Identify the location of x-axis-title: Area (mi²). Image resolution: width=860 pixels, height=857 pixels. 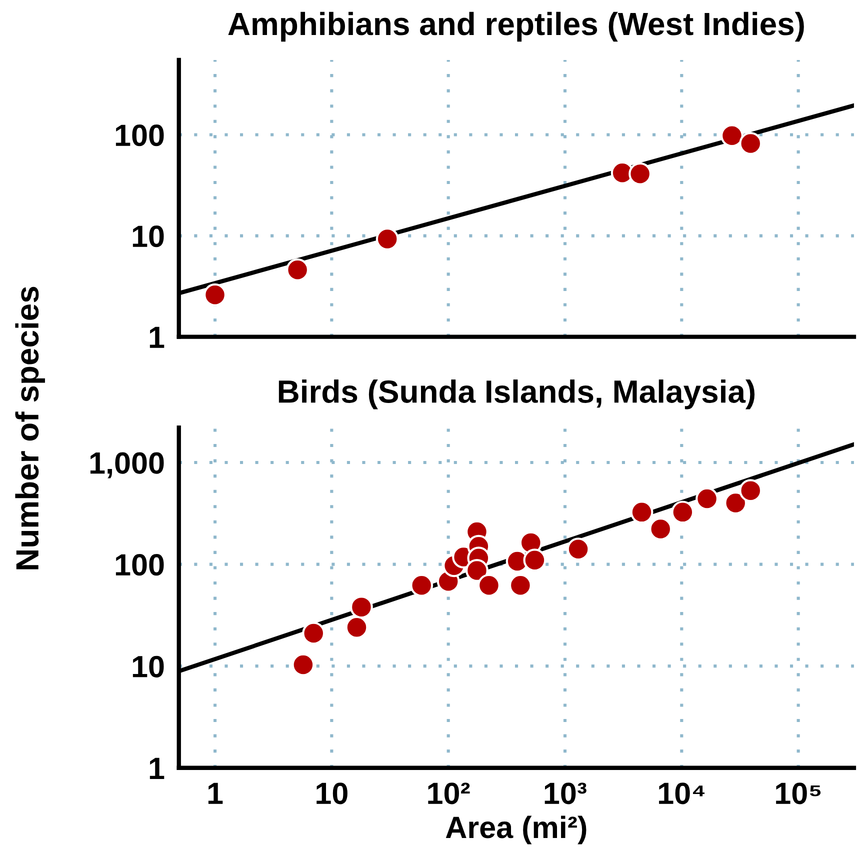
(516, 830).